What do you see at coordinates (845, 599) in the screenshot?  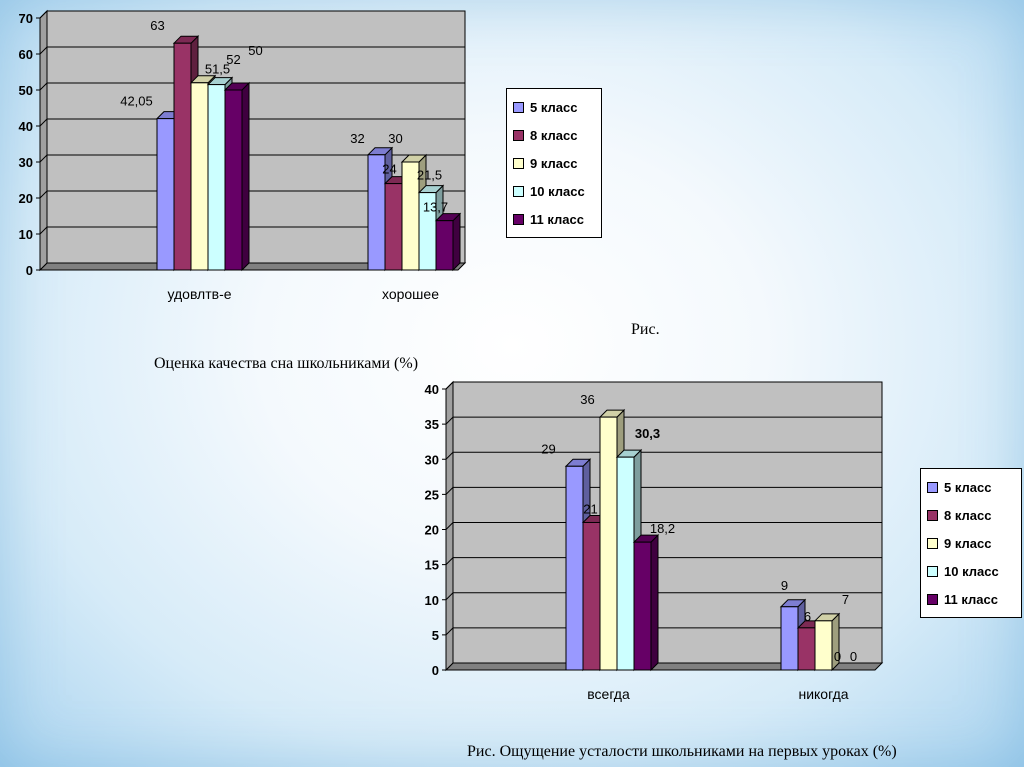 I see `data-label: 7` at bounding box center [845, 599].